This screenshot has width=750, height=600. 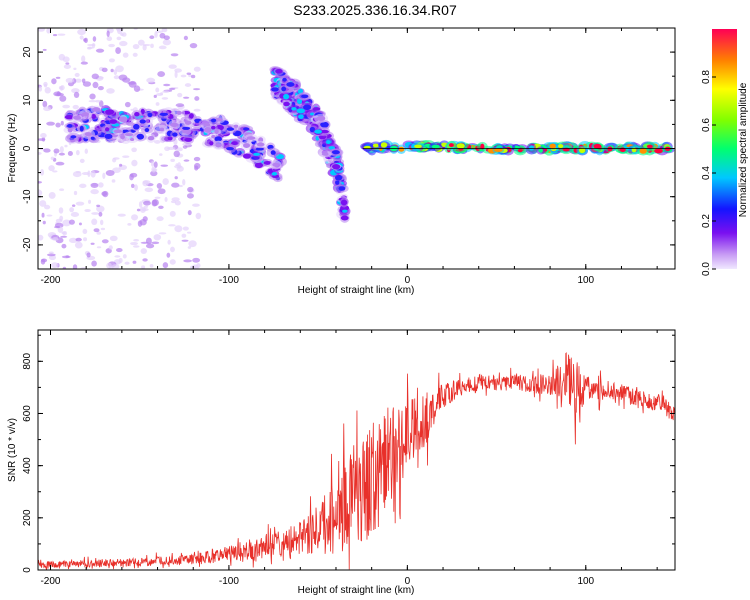 I want to click on spectrogram-y-tick-label: 10, so click(x=27, y=100).